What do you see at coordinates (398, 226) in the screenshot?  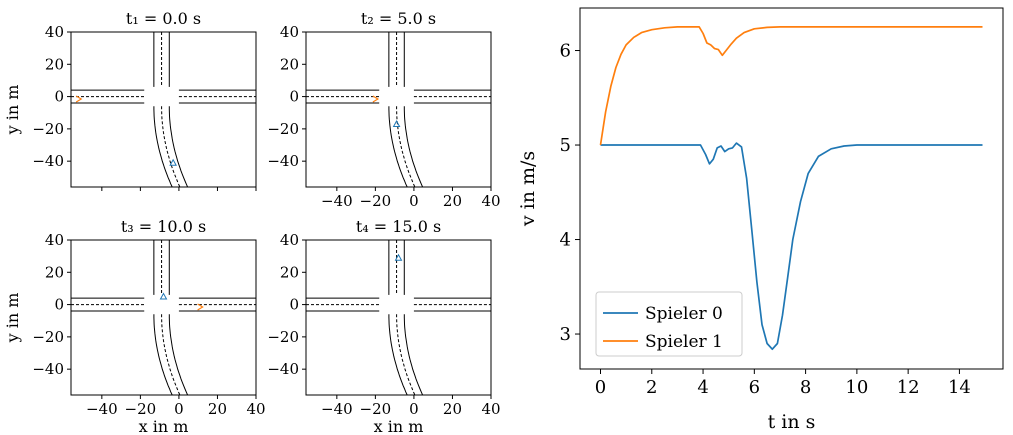 I see `panel-title: t₄ = 15.0 s` at bounding box center [398, 226].